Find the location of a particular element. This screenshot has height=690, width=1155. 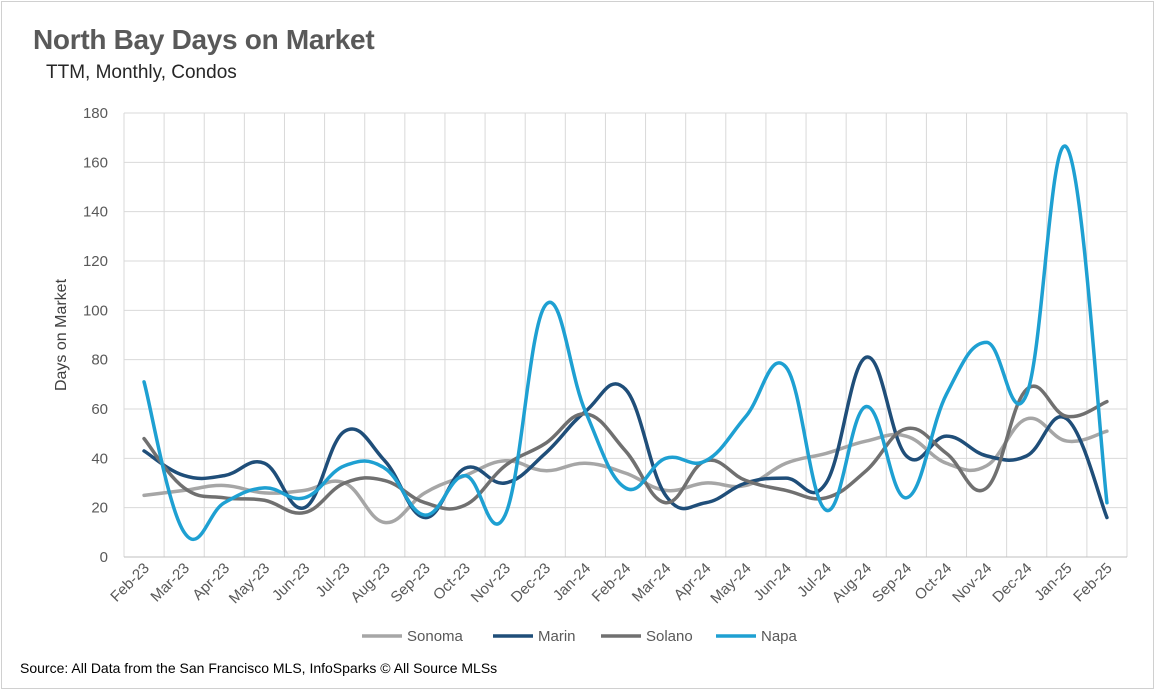

x-tick-label: Nov-23 is located at coordinates (491, 583).